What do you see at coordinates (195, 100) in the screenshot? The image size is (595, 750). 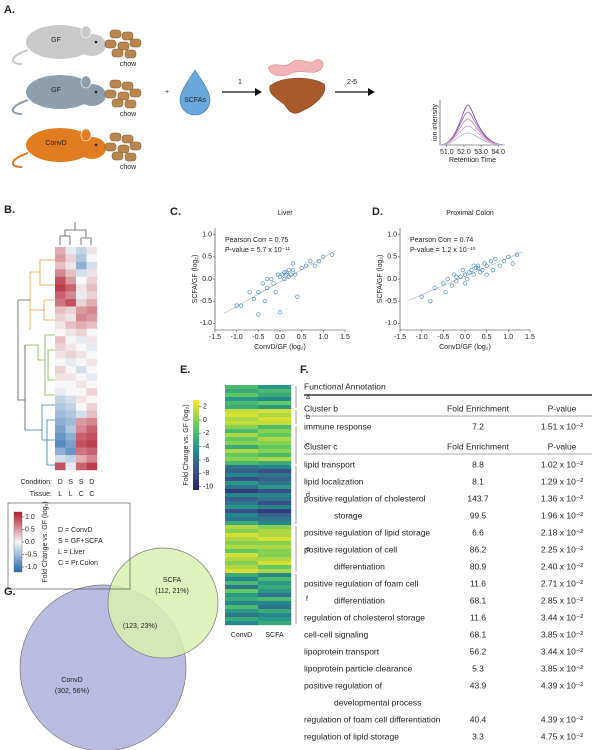 I see `scfa-label: SCFAs` at bounding box center [195, 100].